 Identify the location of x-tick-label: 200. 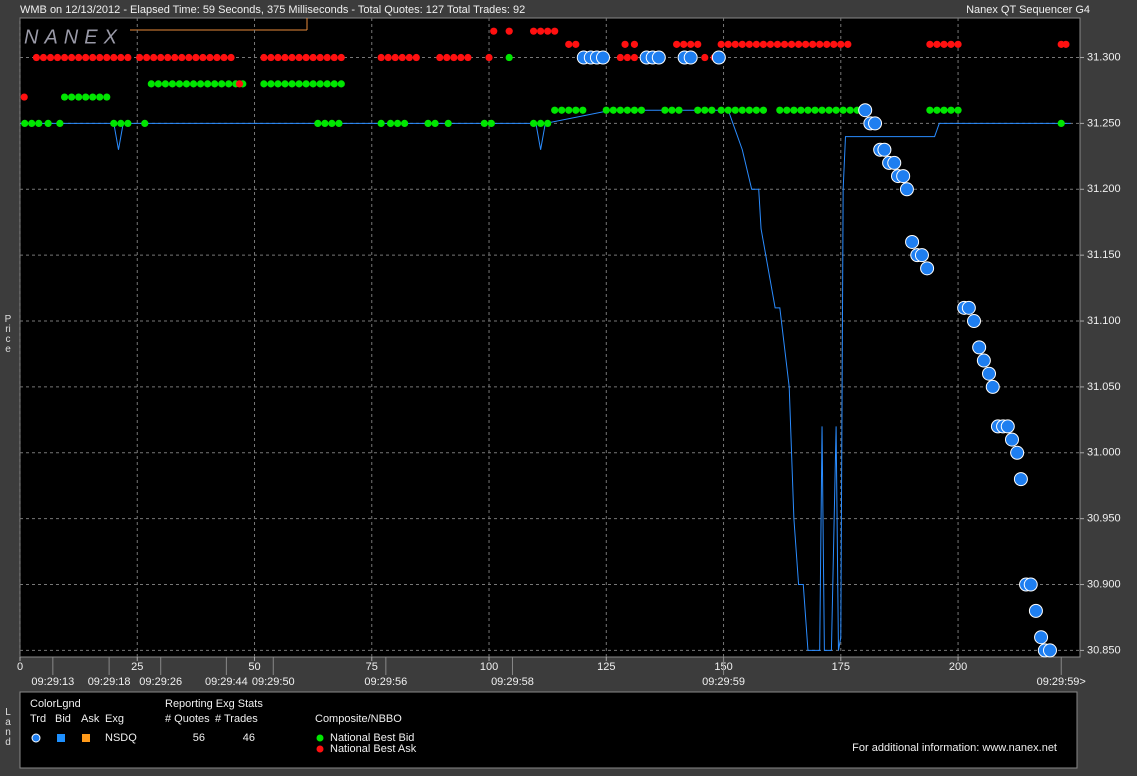
(958, 667).